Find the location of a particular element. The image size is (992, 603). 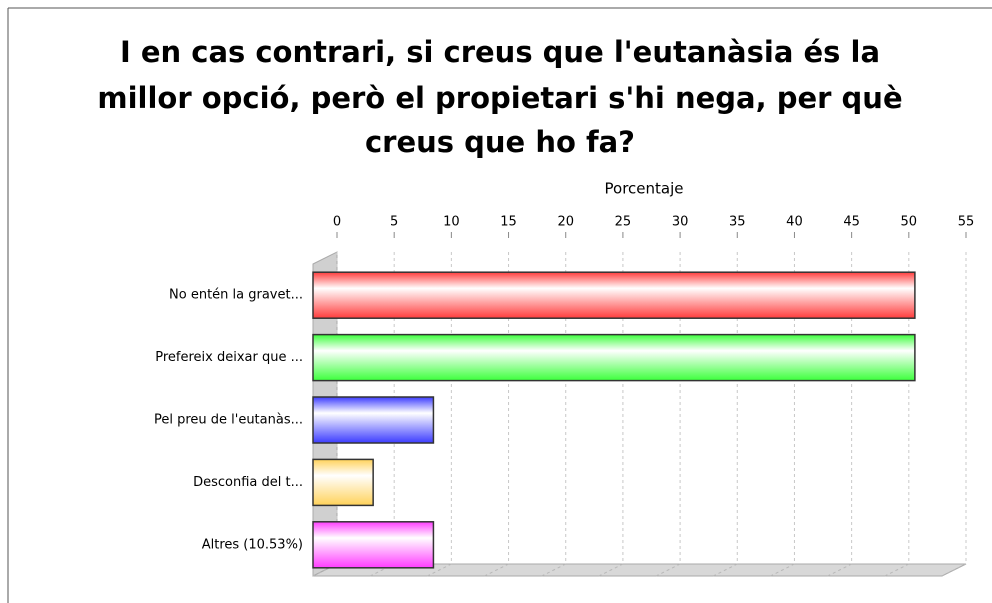

x-tick-label: 20 is located at coordinates (565, 222).